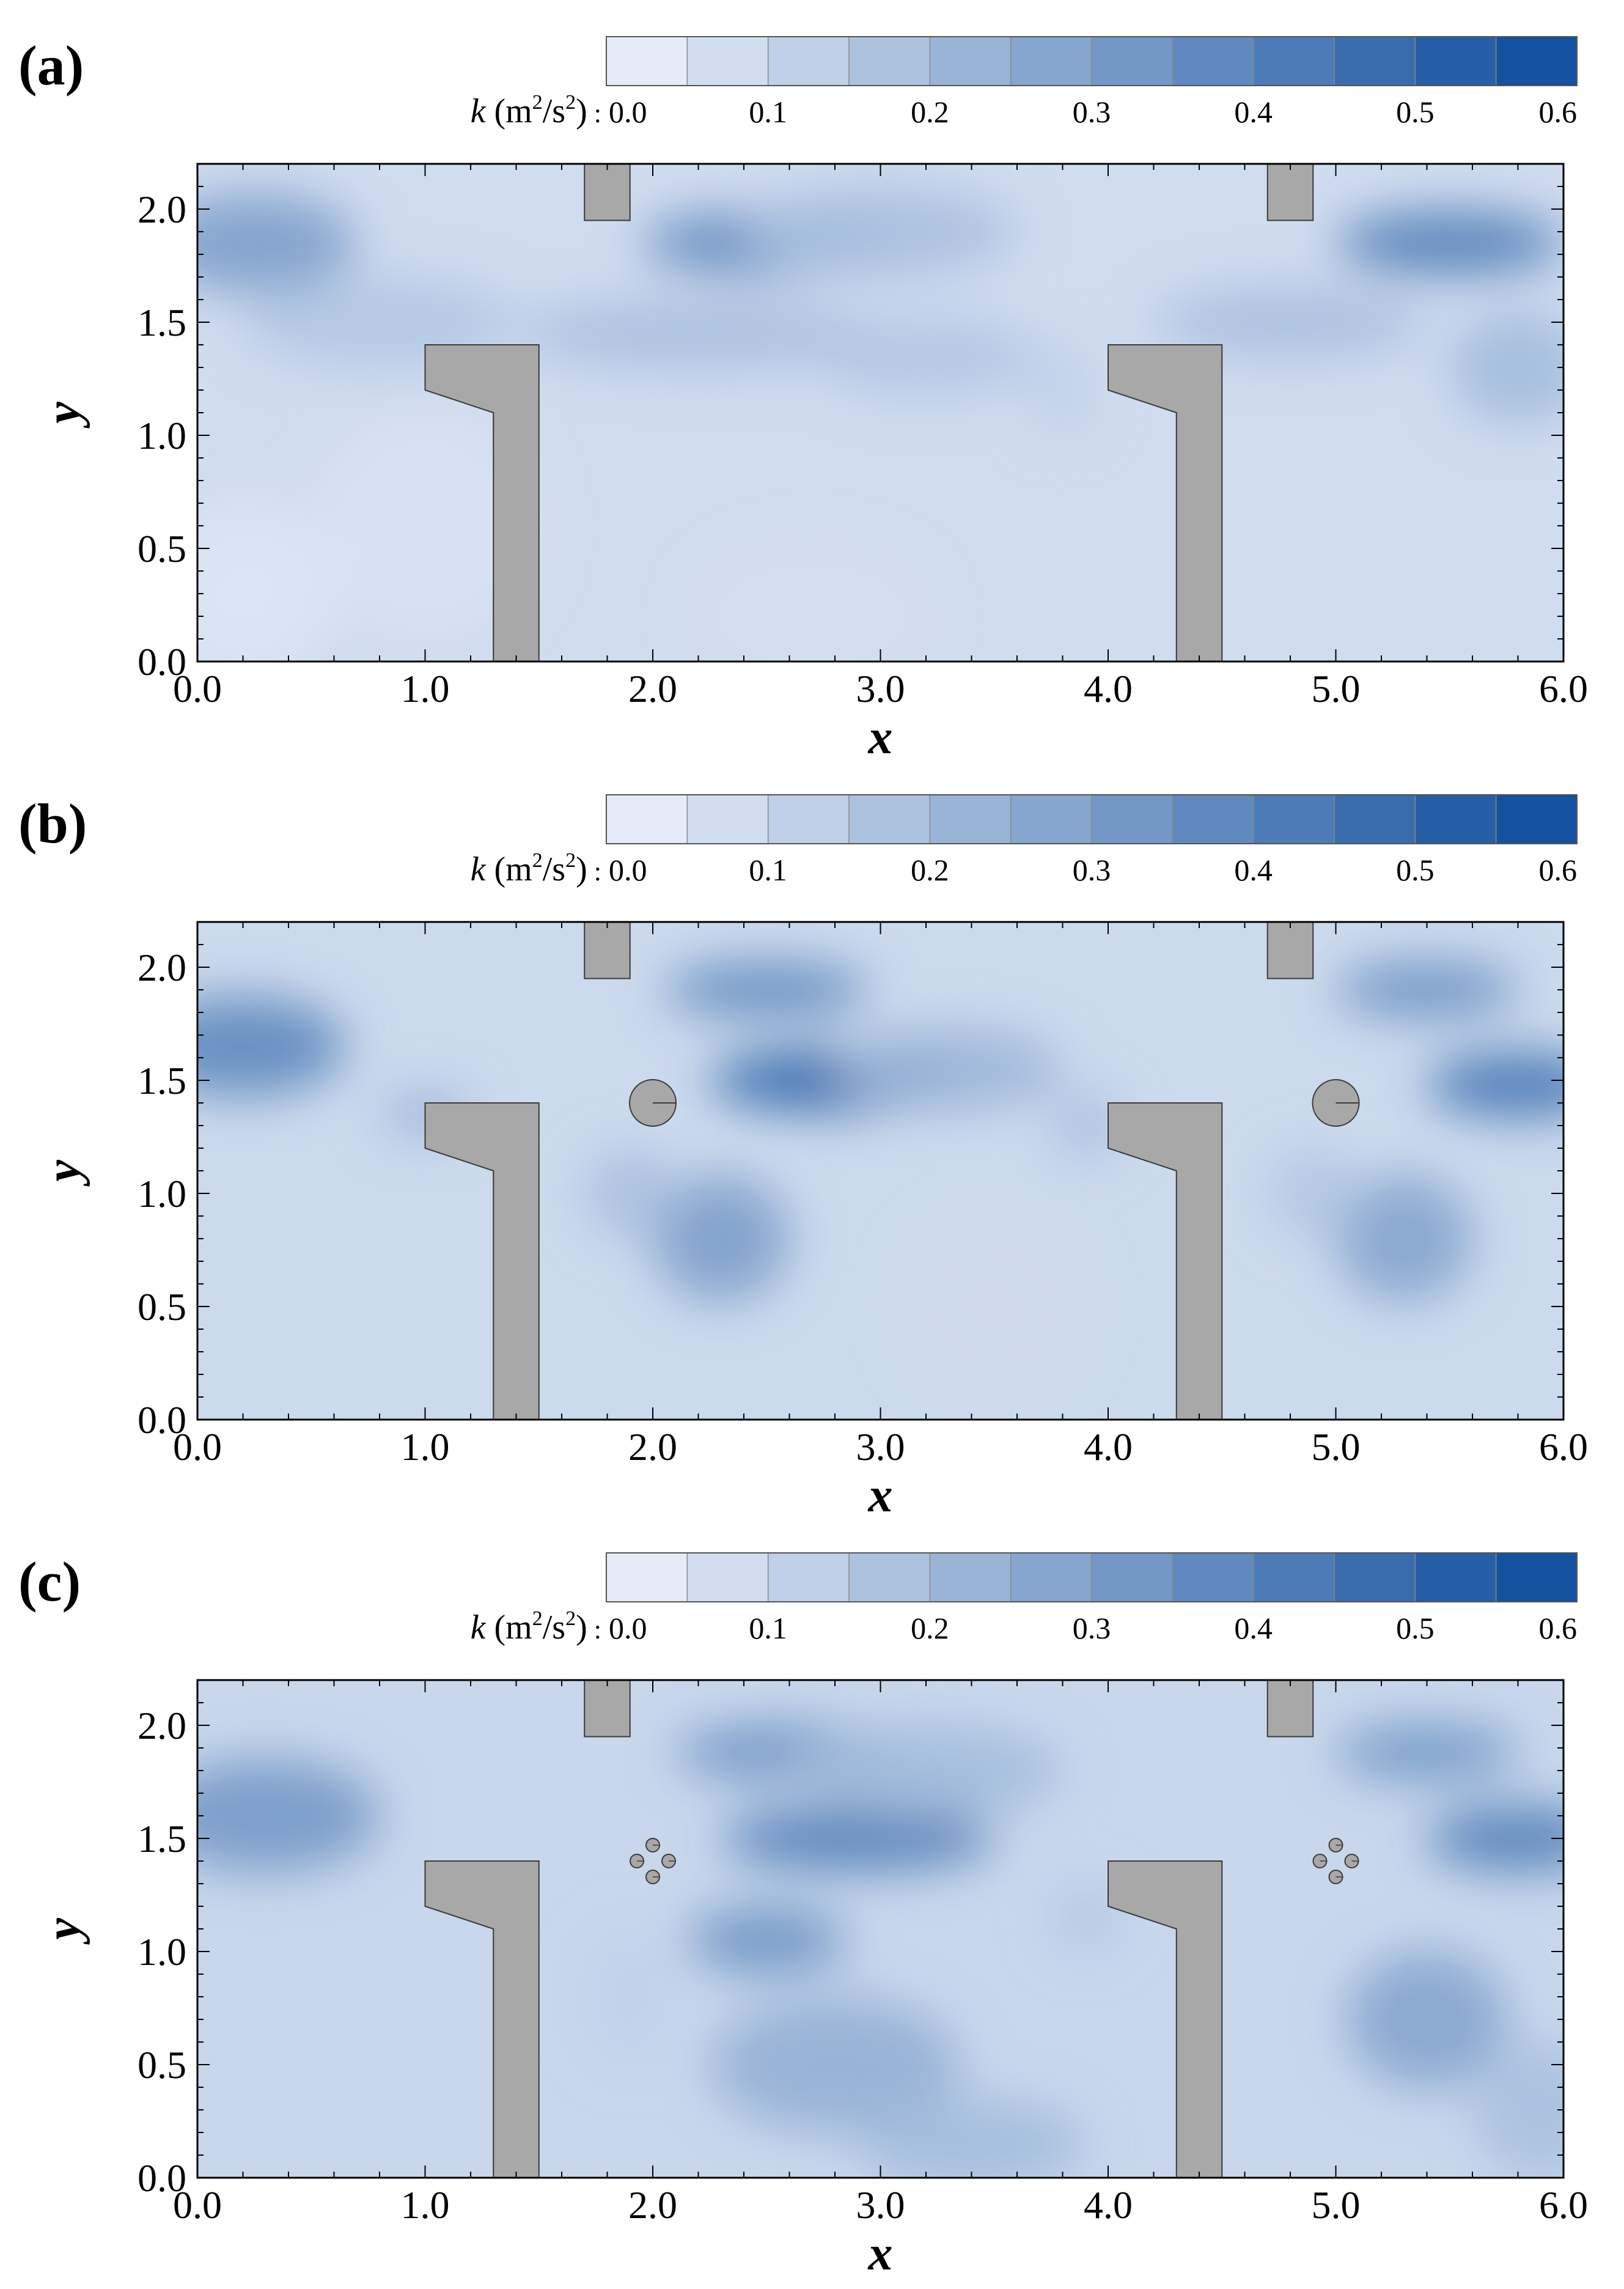  Describe the element at coordinates (49, 1582) in the screenshot. I see `panel-label: (c)` at that location.